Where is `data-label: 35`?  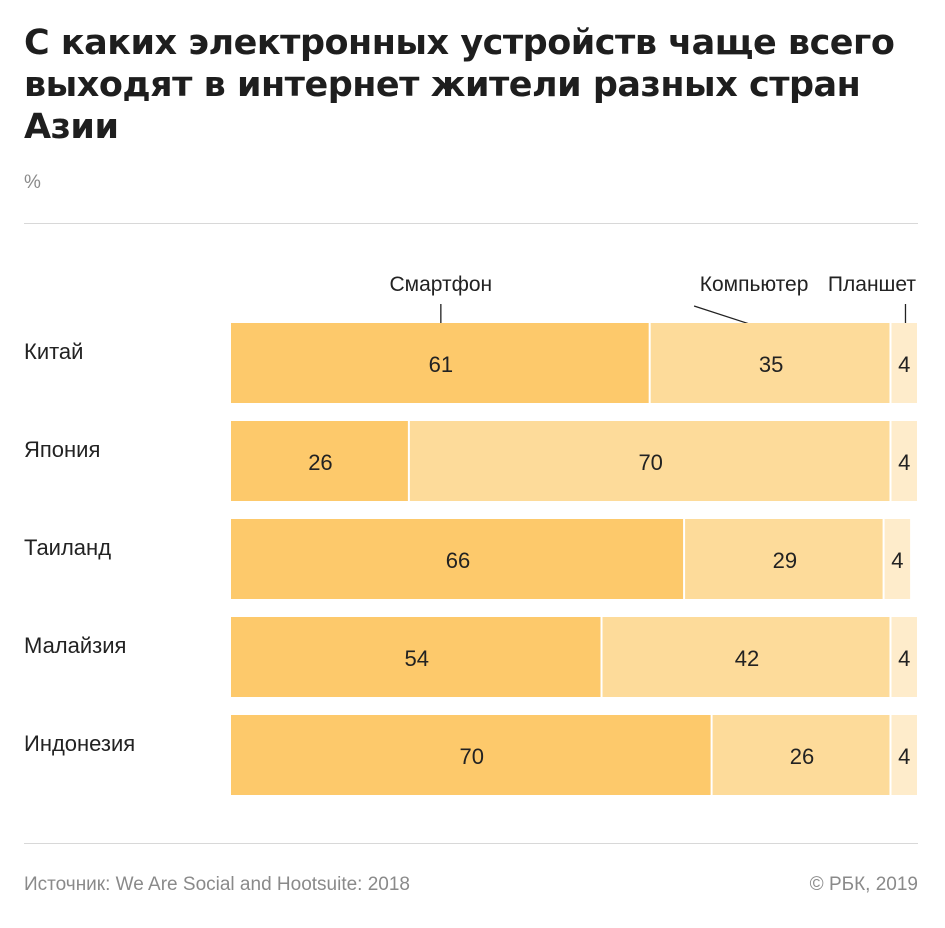 data-label: 35 is located at coordinates (771, 364).